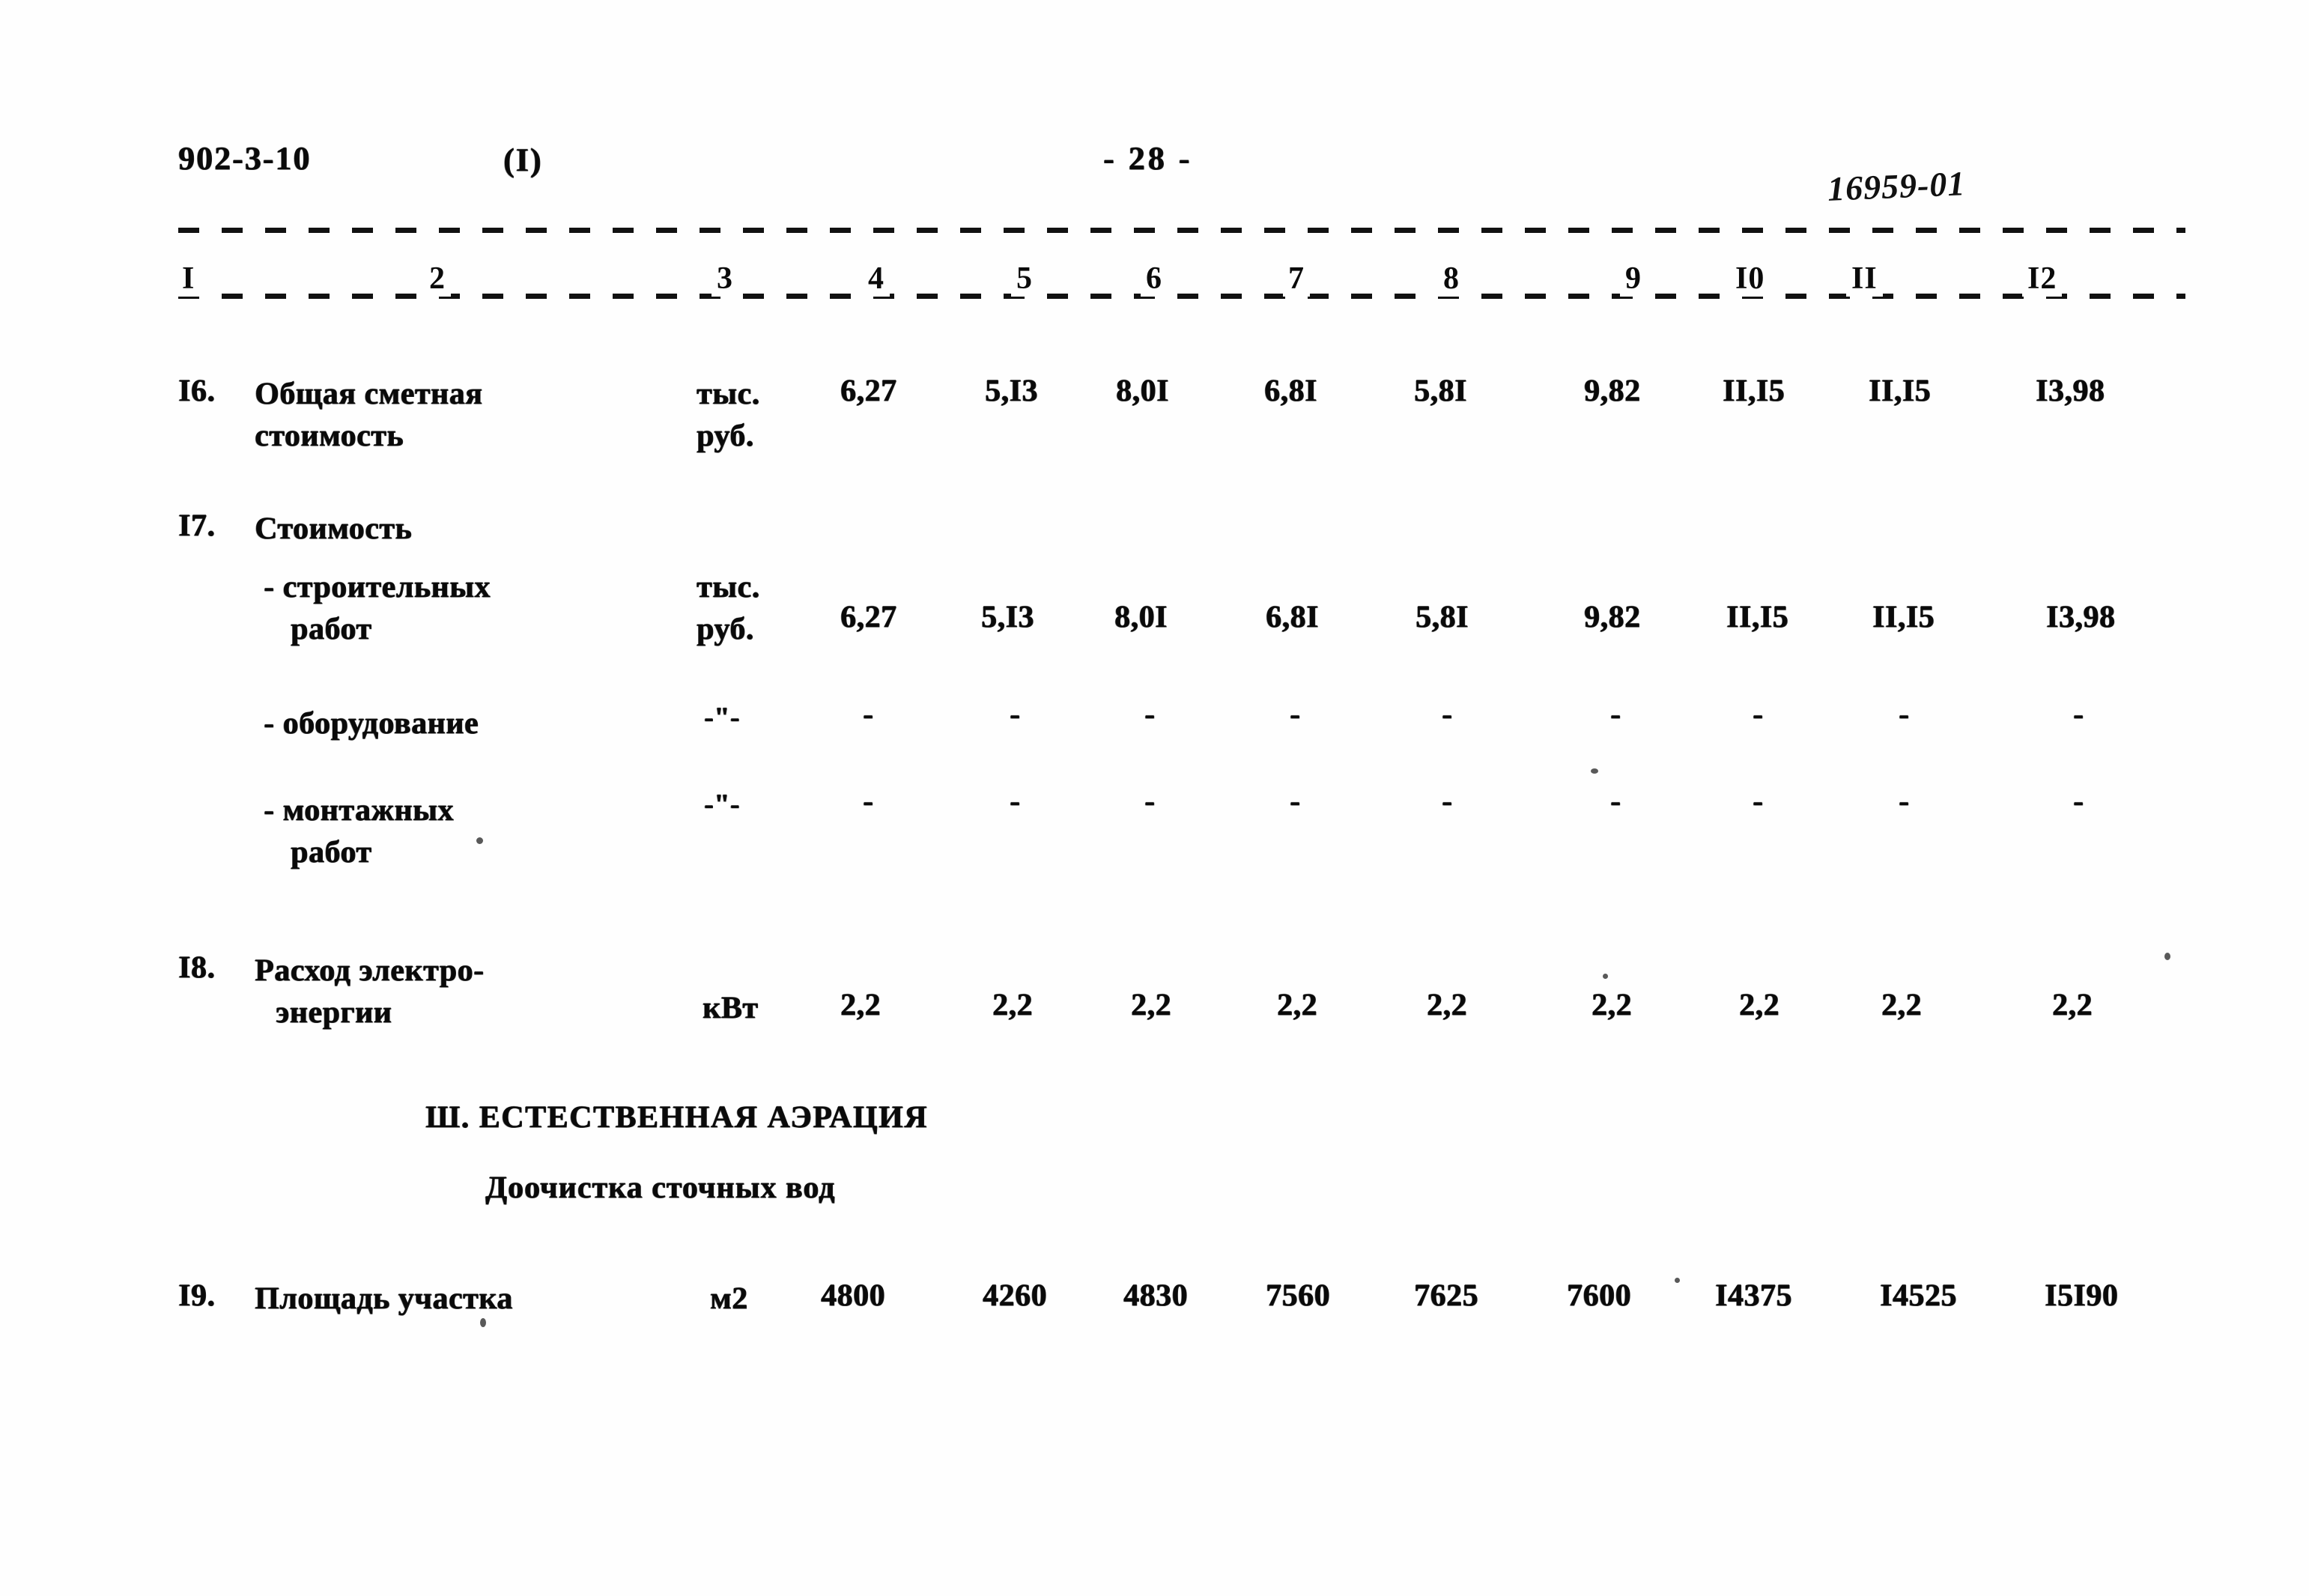 The width and height of the screenshot is (2309, 1596). I want to click on cell-r17b-c5: -, so click(1015, 715).